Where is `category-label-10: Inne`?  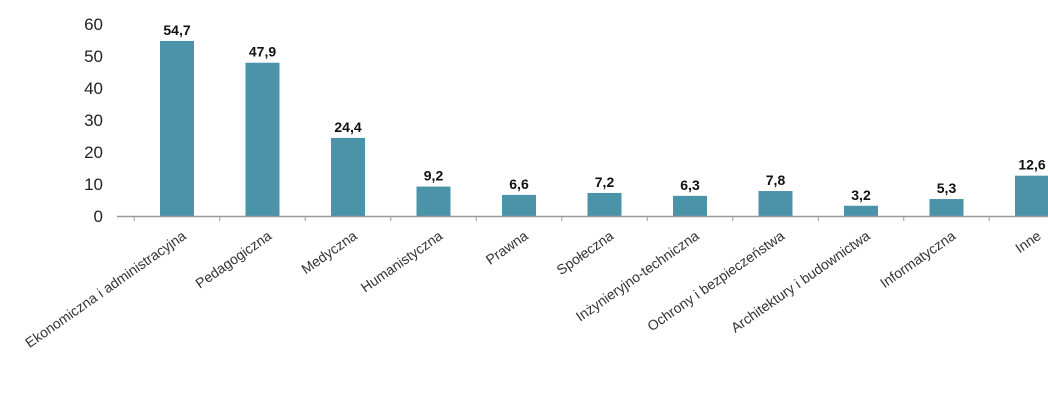
category-label-10: Inne is located at coordinates (1028, 241).